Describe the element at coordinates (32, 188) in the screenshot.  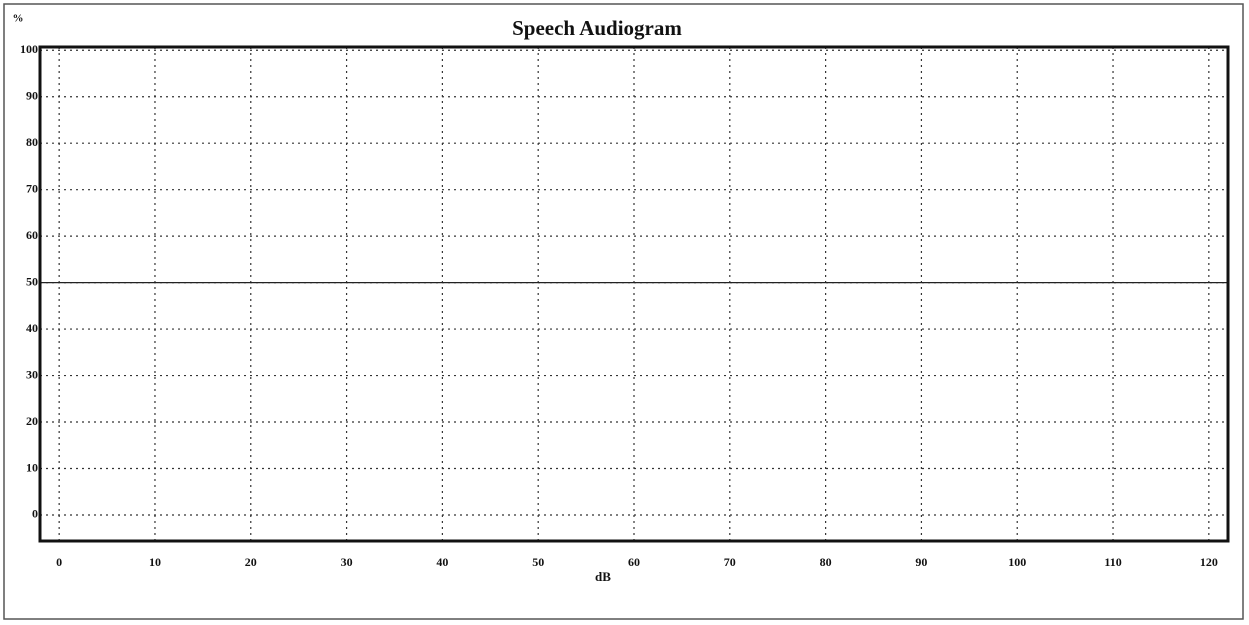
I see `y-tick-label: 70` at that location.